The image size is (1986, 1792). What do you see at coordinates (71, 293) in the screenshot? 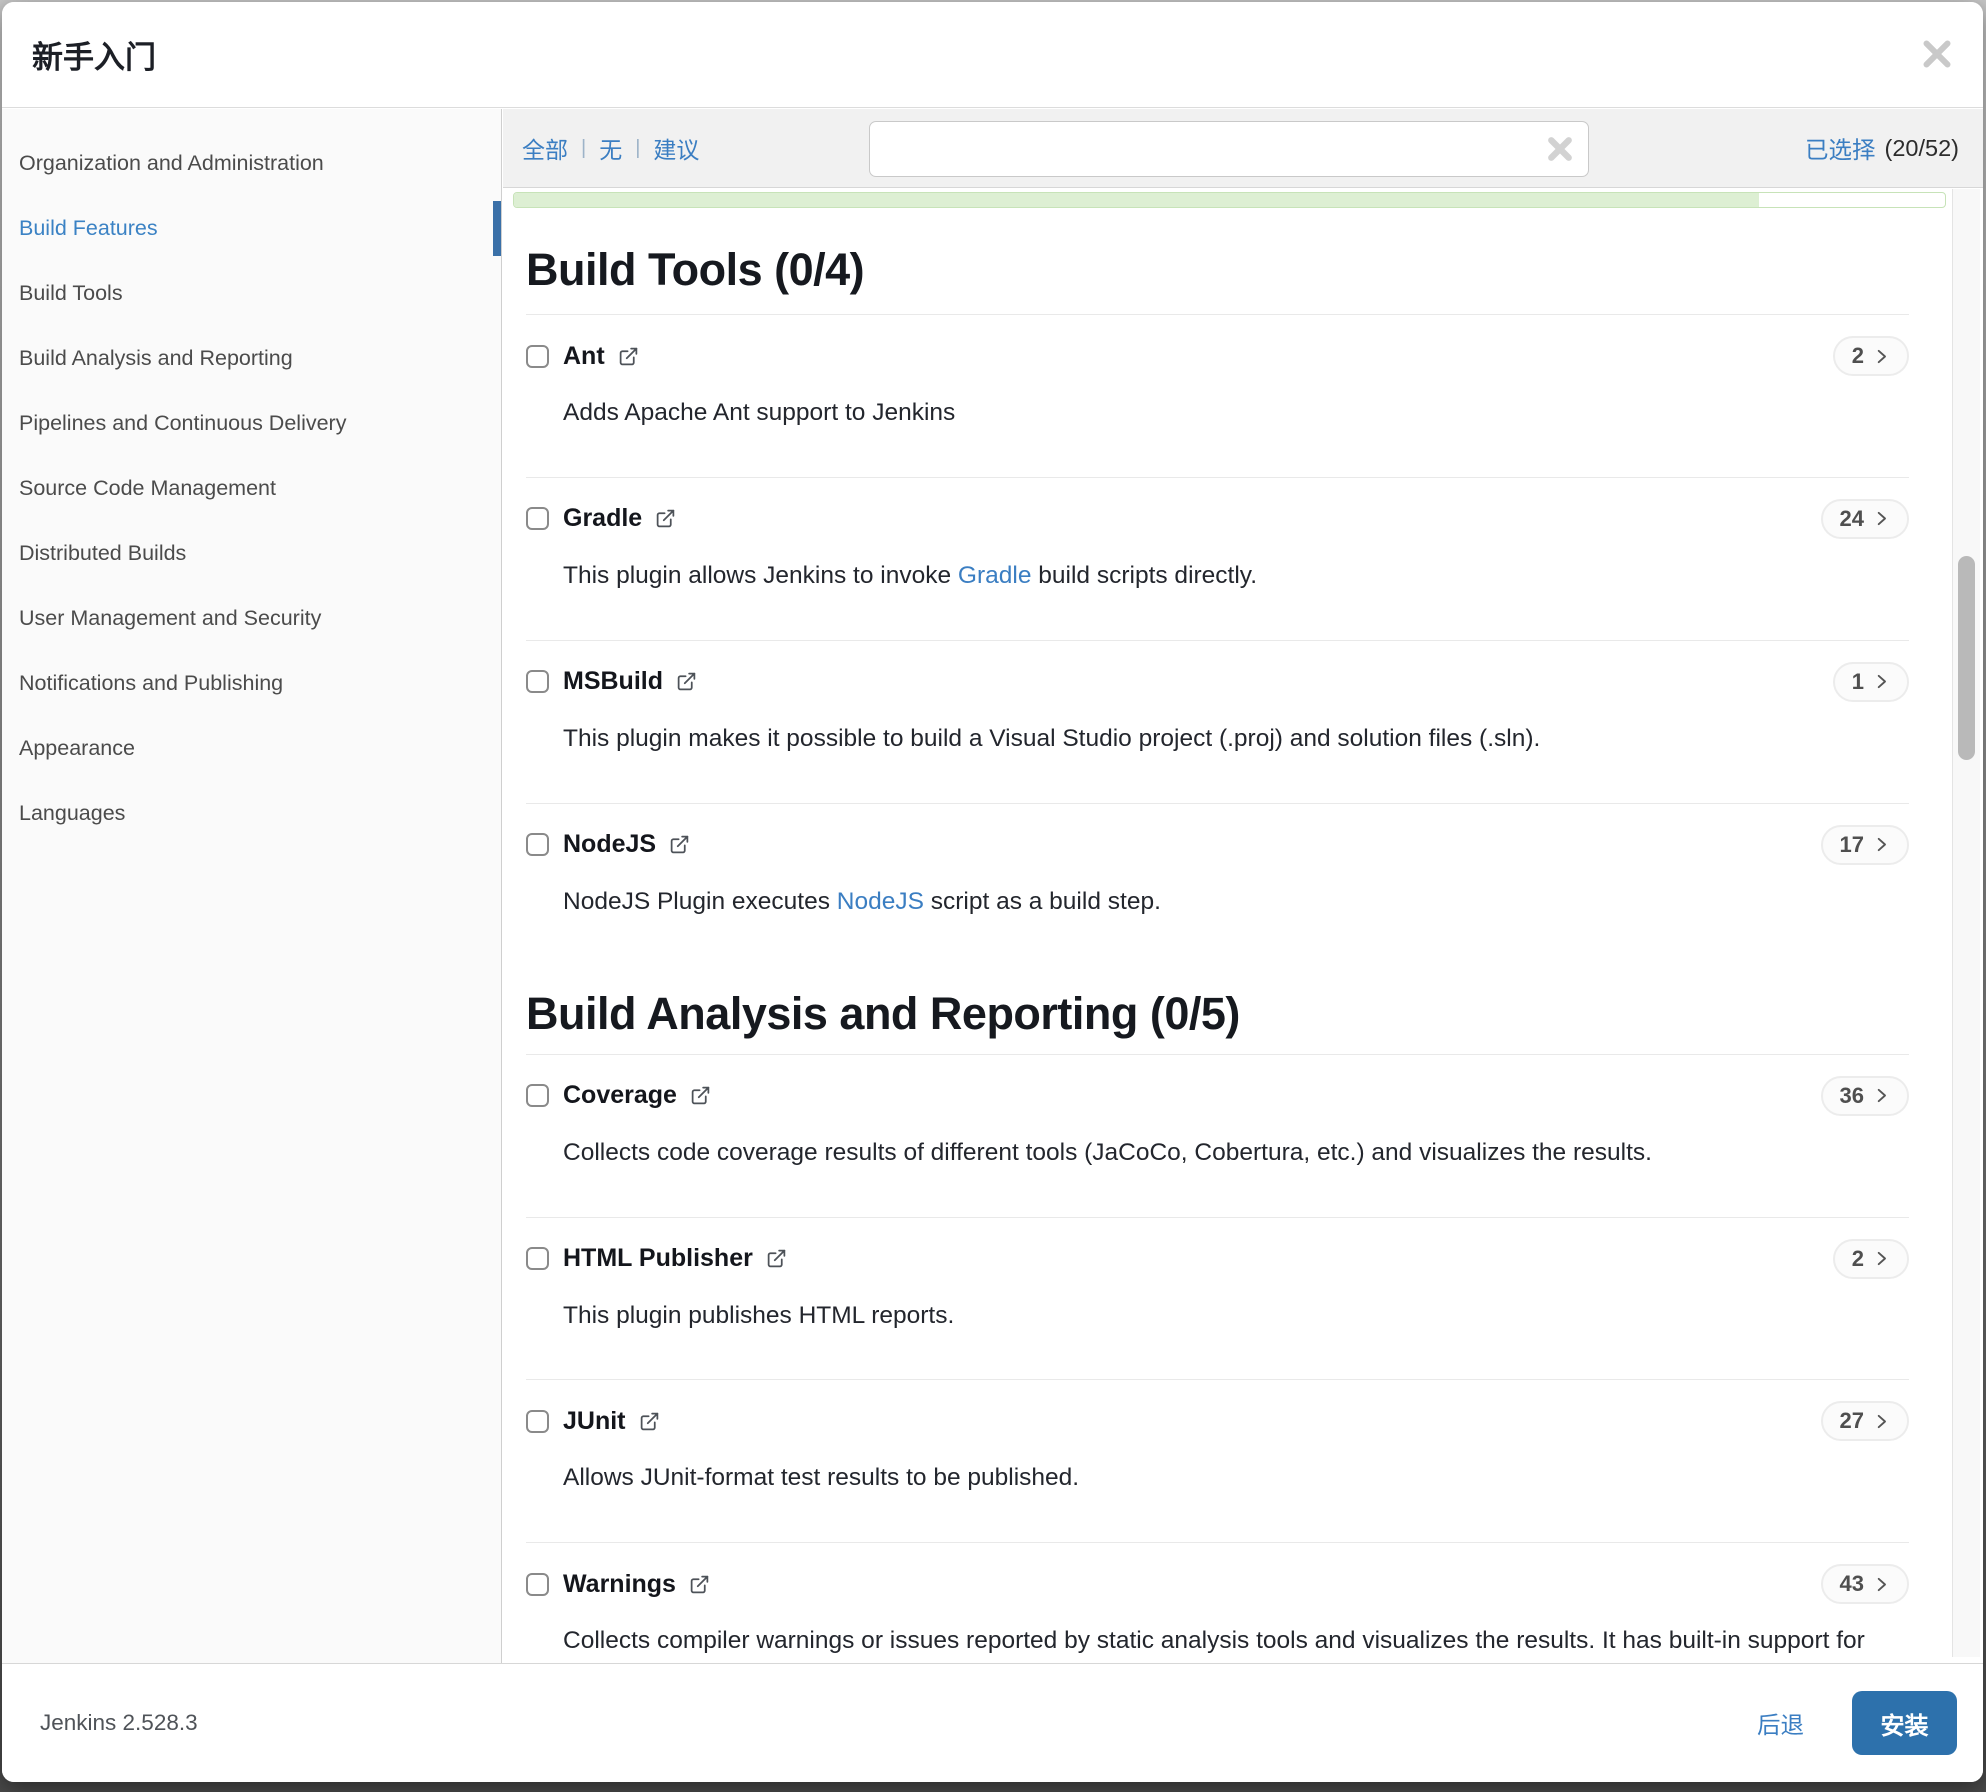
I see `sidebar-item-label: Build Tools` at bounding box center [71, 293].